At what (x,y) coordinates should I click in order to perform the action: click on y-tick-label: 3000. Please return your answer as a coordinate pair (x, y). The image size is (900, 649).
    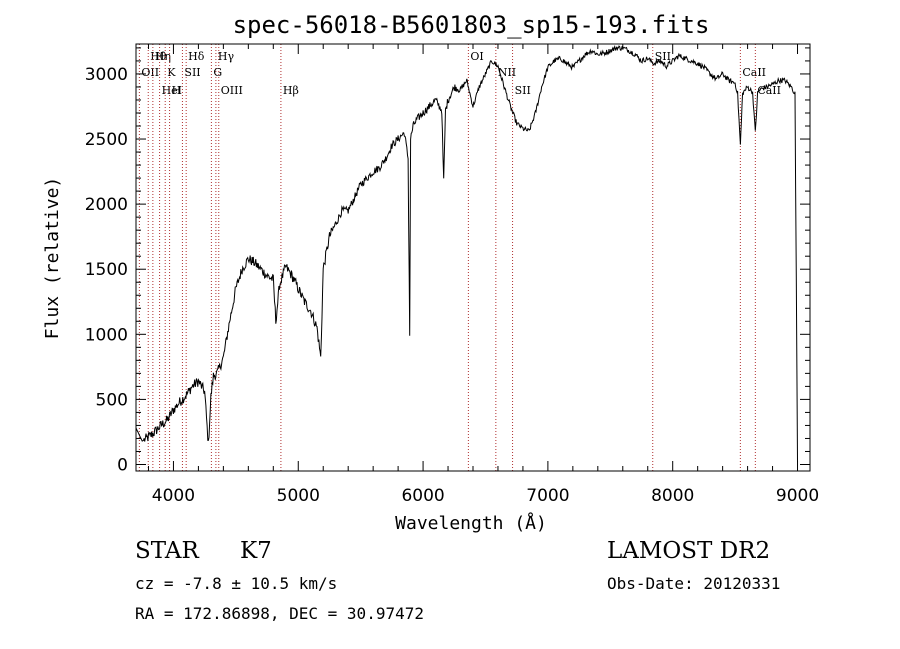
    Looking at the image, I should click on (106, 75).